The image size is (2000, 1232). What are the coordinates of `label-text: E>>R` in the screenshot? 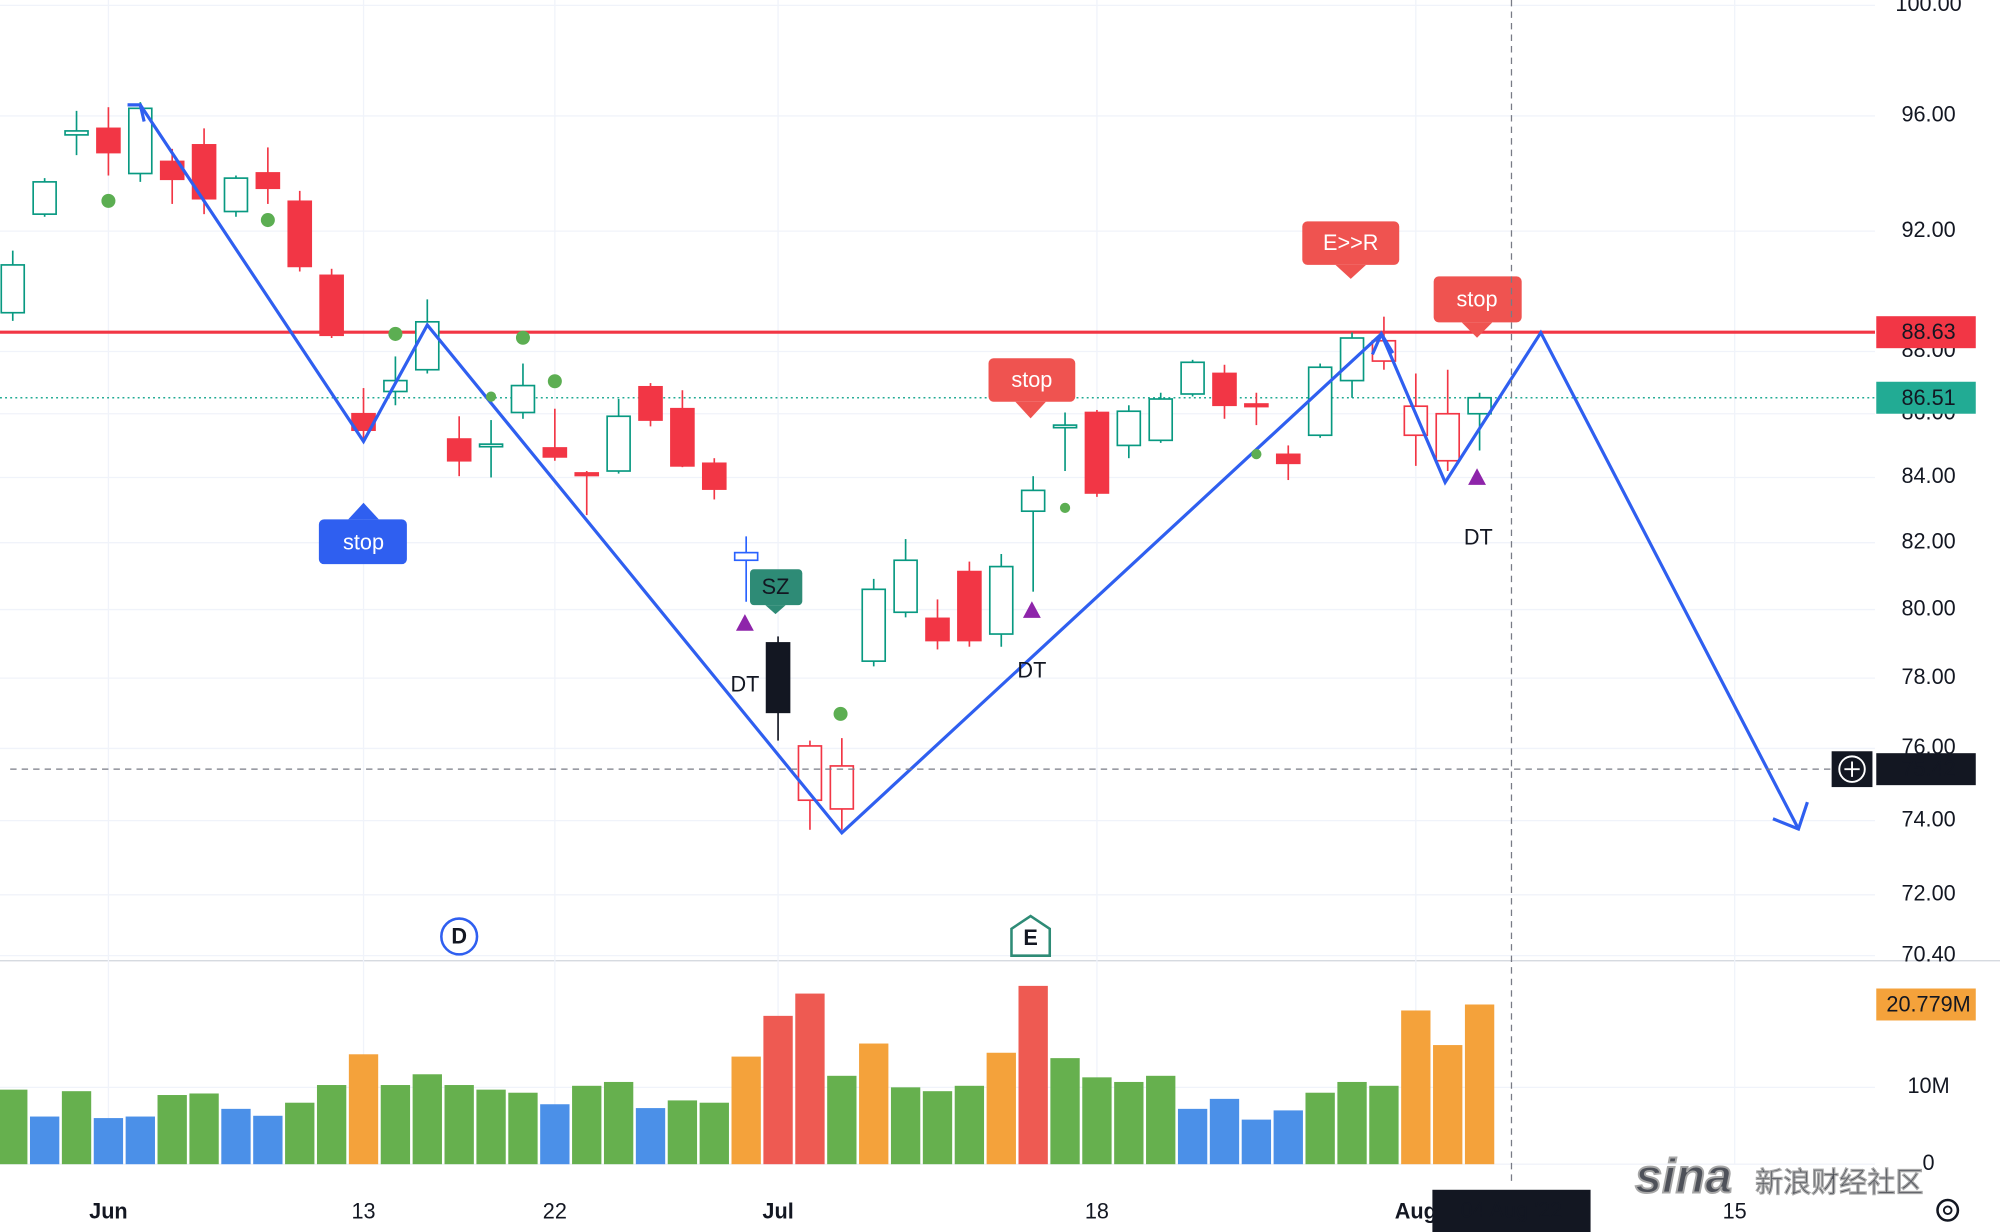 It's located at (1350, 242).